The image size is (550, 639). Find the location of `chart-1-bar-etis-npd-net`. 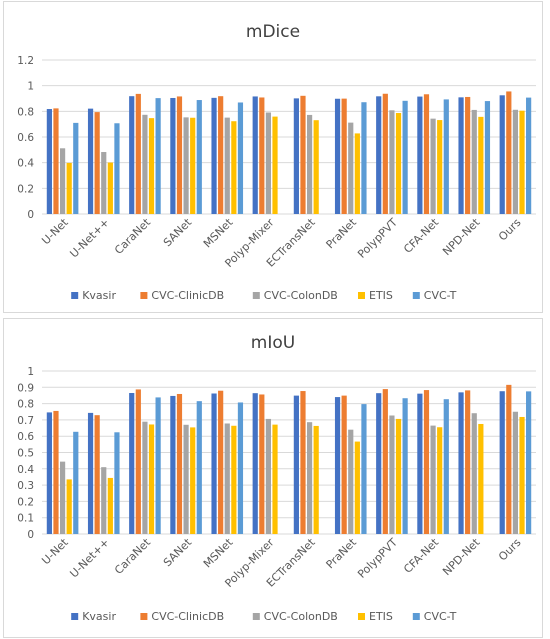

chart-1-bar-etis-npd-net is located at coordinates (481, 165).